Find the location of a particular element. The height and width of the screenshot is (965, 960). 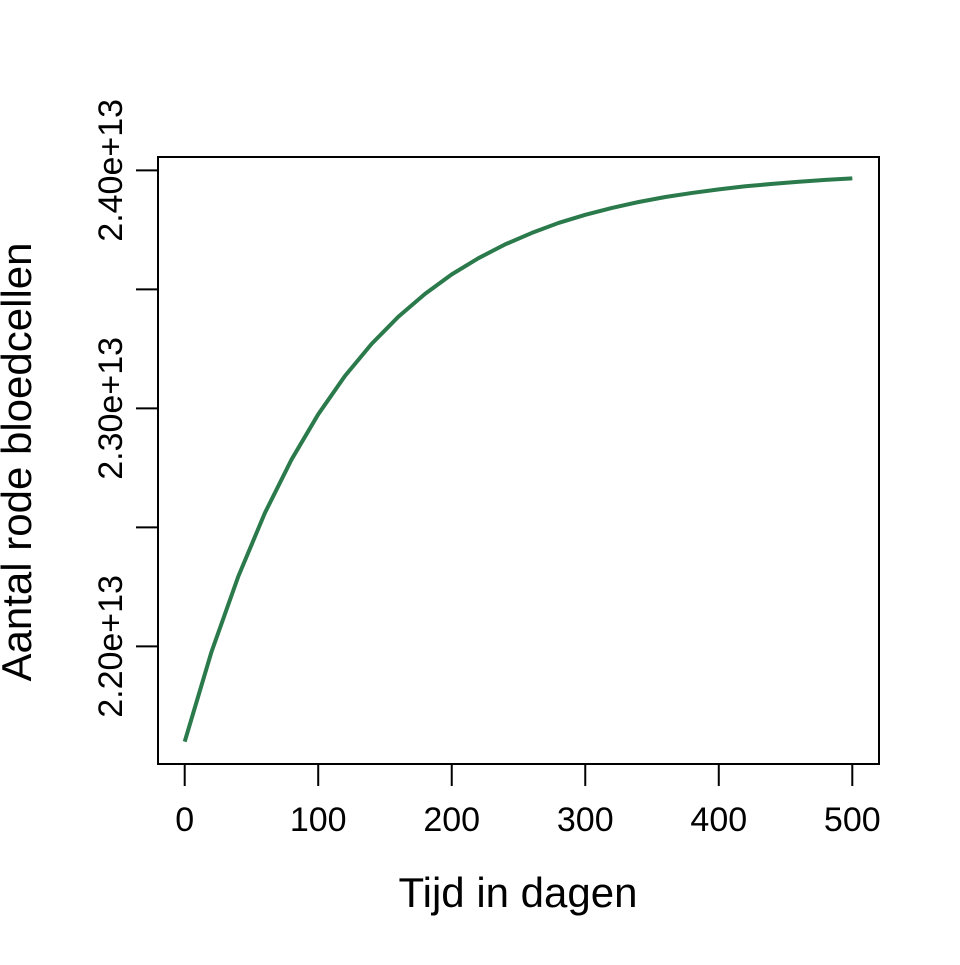

x-tick-label: 500 is located at coordinates (852, 820).